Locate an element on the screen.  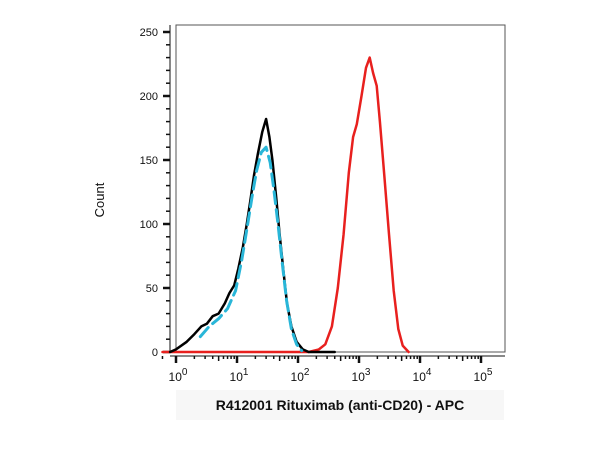
series-unstained is located at coordinates (251, 249).